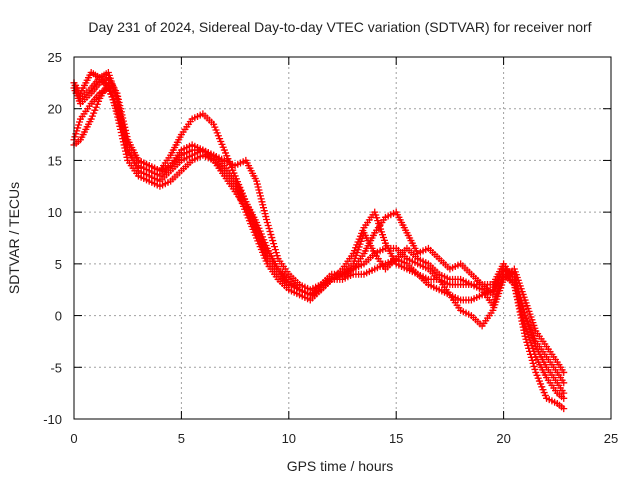  Describe the element at coordinates (58, 264) in the screenshot. I see `y-tick-label: 5` at that location.